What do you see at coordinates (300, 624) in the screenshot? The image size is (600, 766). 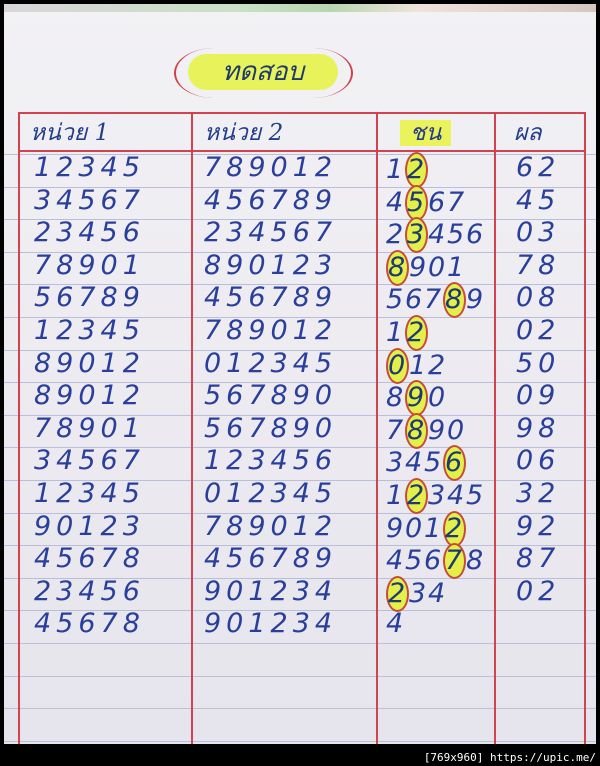 I see `table-row: 45678 901234 4` at bounding box center [300, 624].